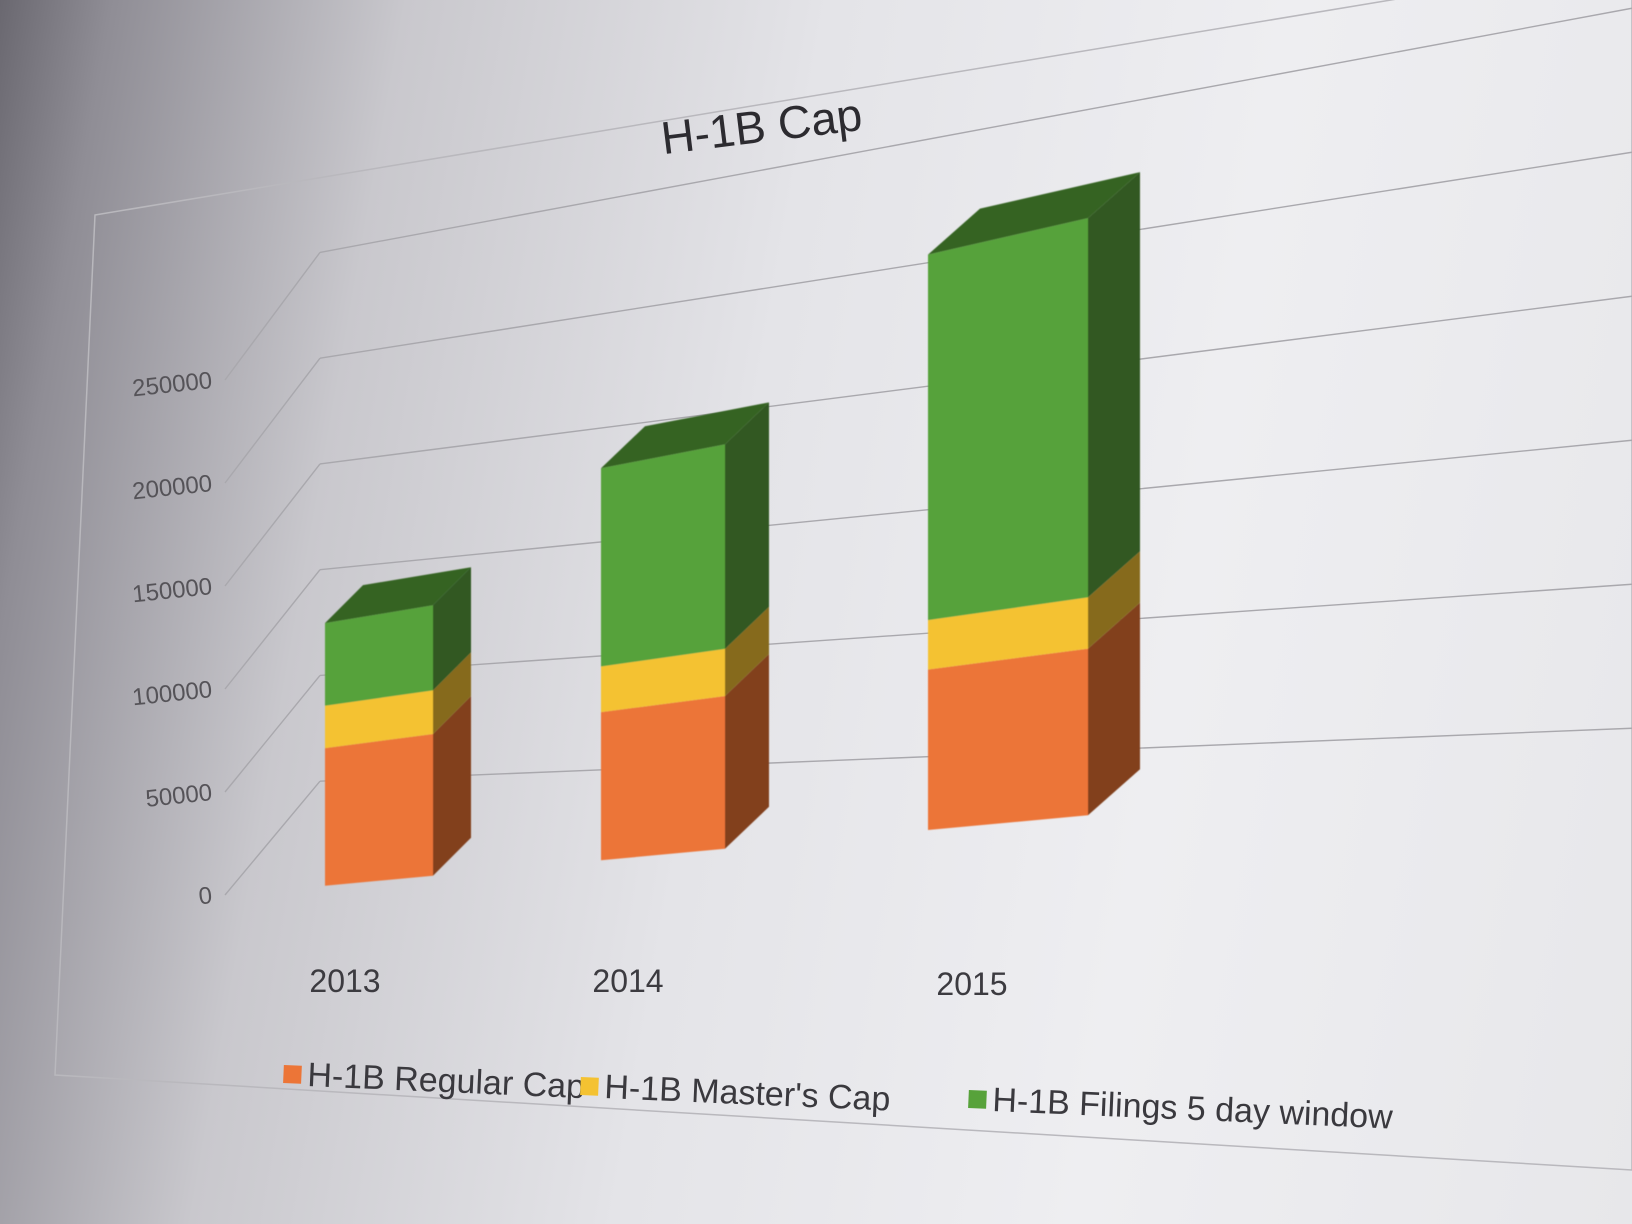  What do you see at coordinates (735, 1093) in the screenshot?
I see `legend-entry: H-1B Master's Cap` at bounding box center [735, 1093].